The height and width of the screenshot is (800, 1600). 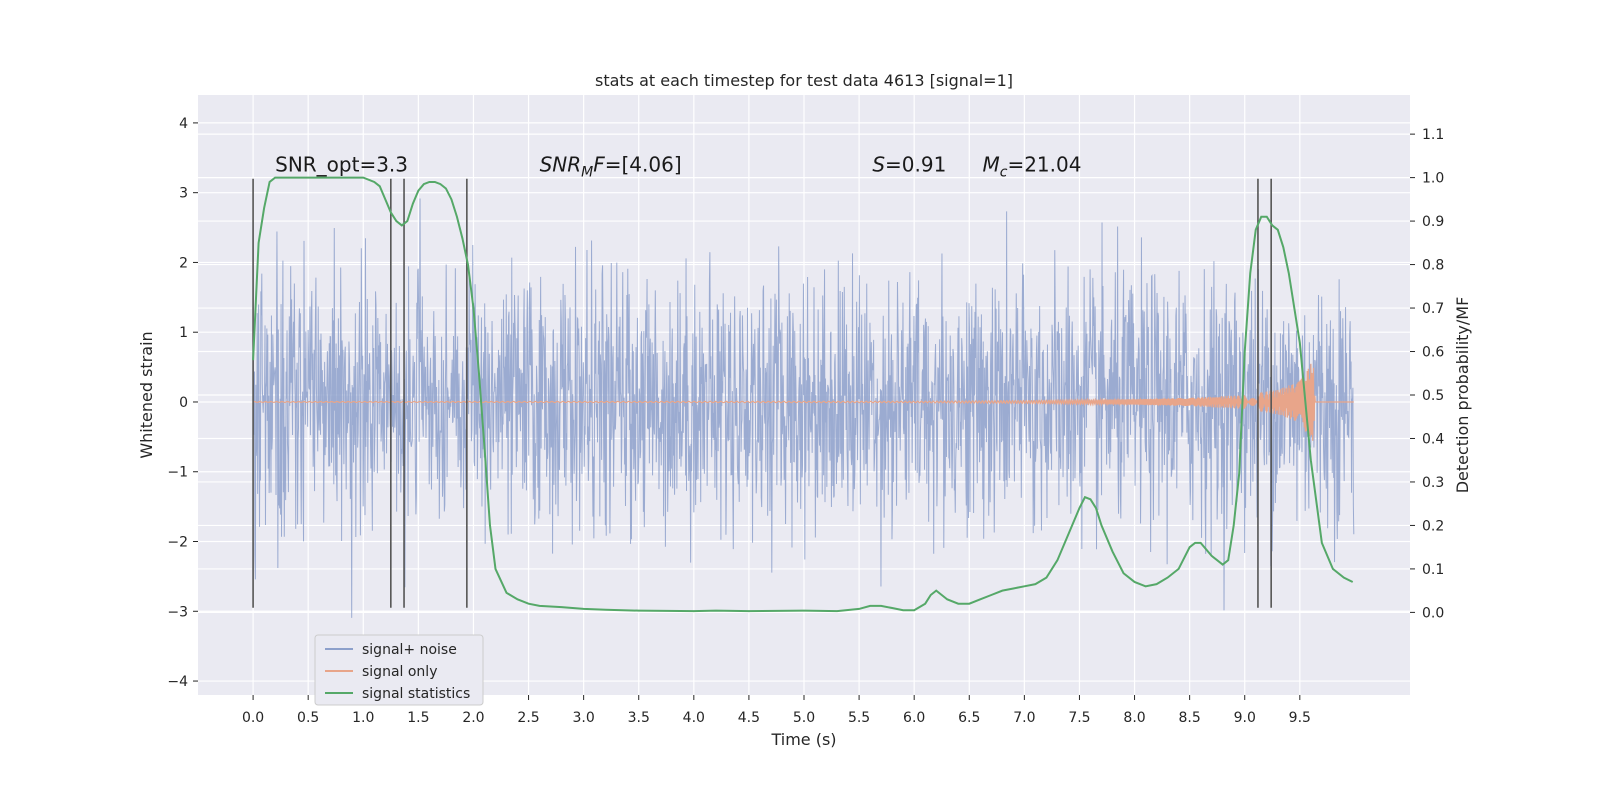 I want to click on s-value: =0.91, so click(x=915, y=165).